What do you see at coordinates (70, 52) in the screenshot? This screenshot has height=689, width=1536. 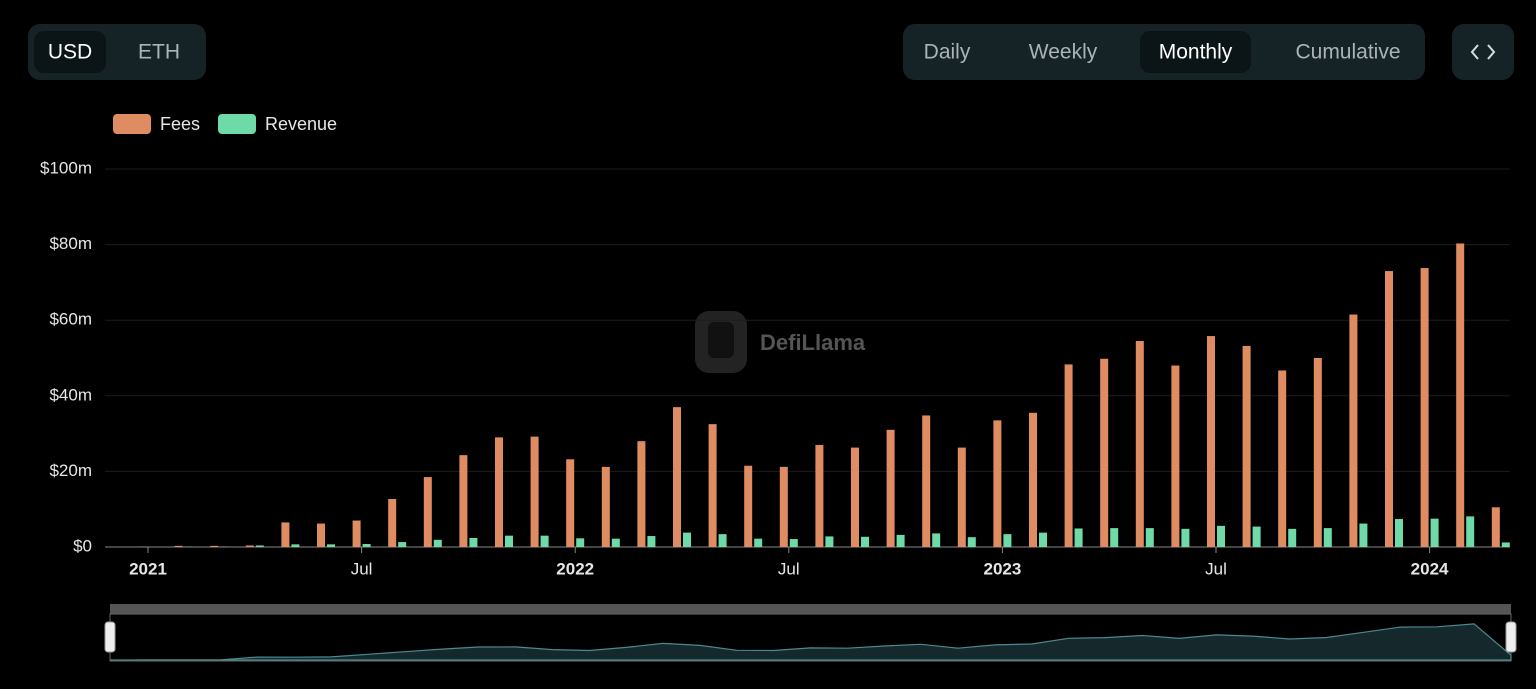 I see `currency-button: USD` at bounding box center [70, 52].